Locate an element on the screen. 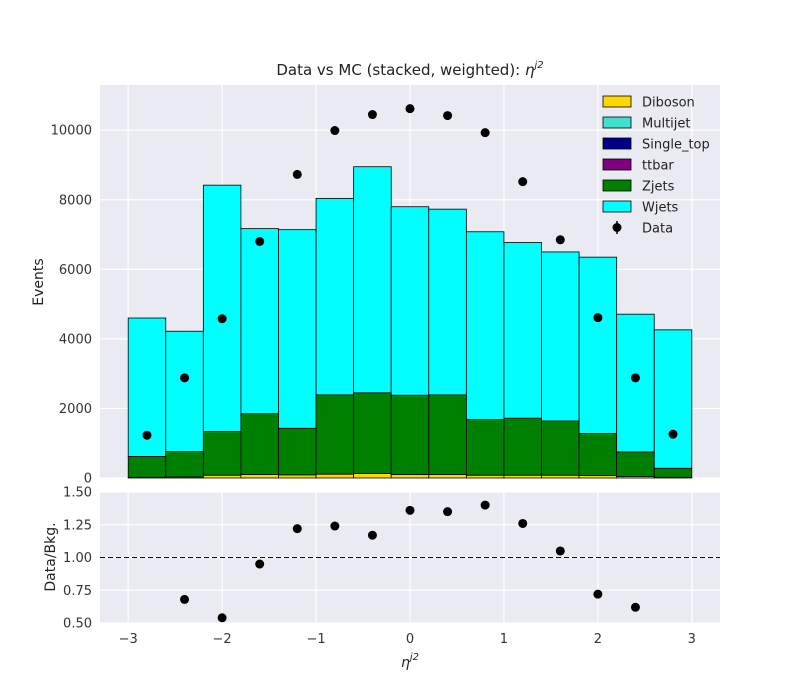  legend-swatch-diboson is located at coordinates (617, 101).